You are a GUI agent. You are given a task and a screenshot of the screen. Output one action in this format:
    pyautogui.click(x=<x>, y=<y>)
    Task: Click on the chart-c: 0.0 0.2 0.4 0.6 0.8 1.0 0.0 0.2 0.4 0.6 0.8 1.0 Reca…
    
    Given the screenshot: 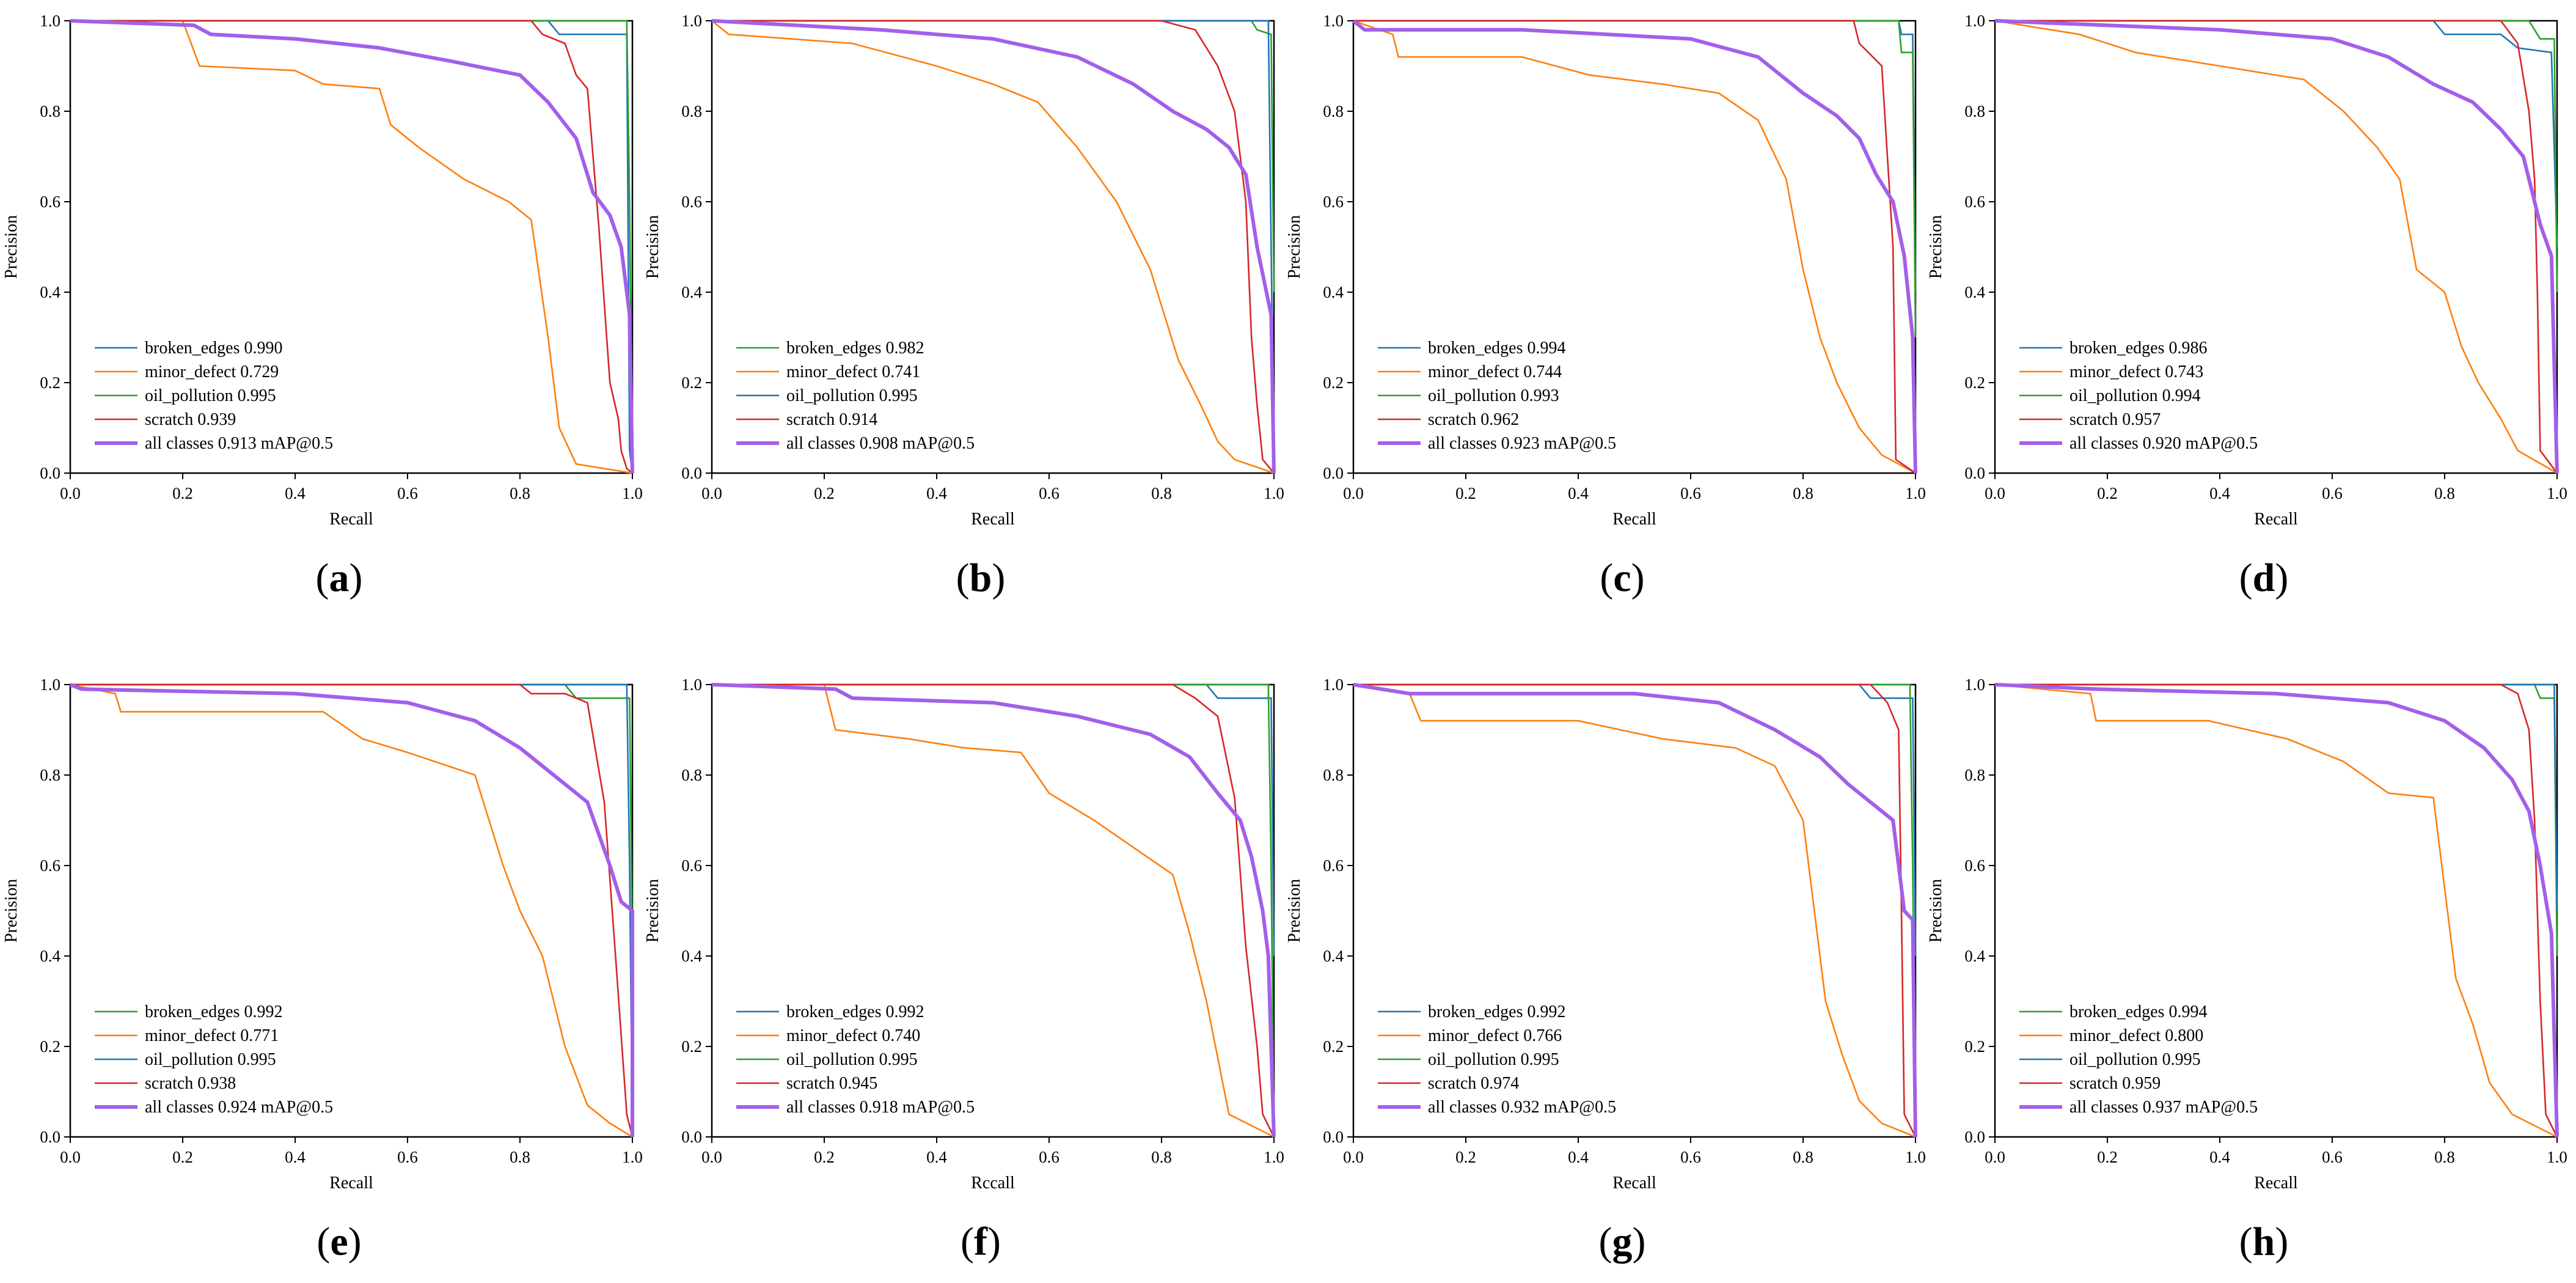 What is the action you would take?
    pyautogui.click(x=1605, y=306)
    